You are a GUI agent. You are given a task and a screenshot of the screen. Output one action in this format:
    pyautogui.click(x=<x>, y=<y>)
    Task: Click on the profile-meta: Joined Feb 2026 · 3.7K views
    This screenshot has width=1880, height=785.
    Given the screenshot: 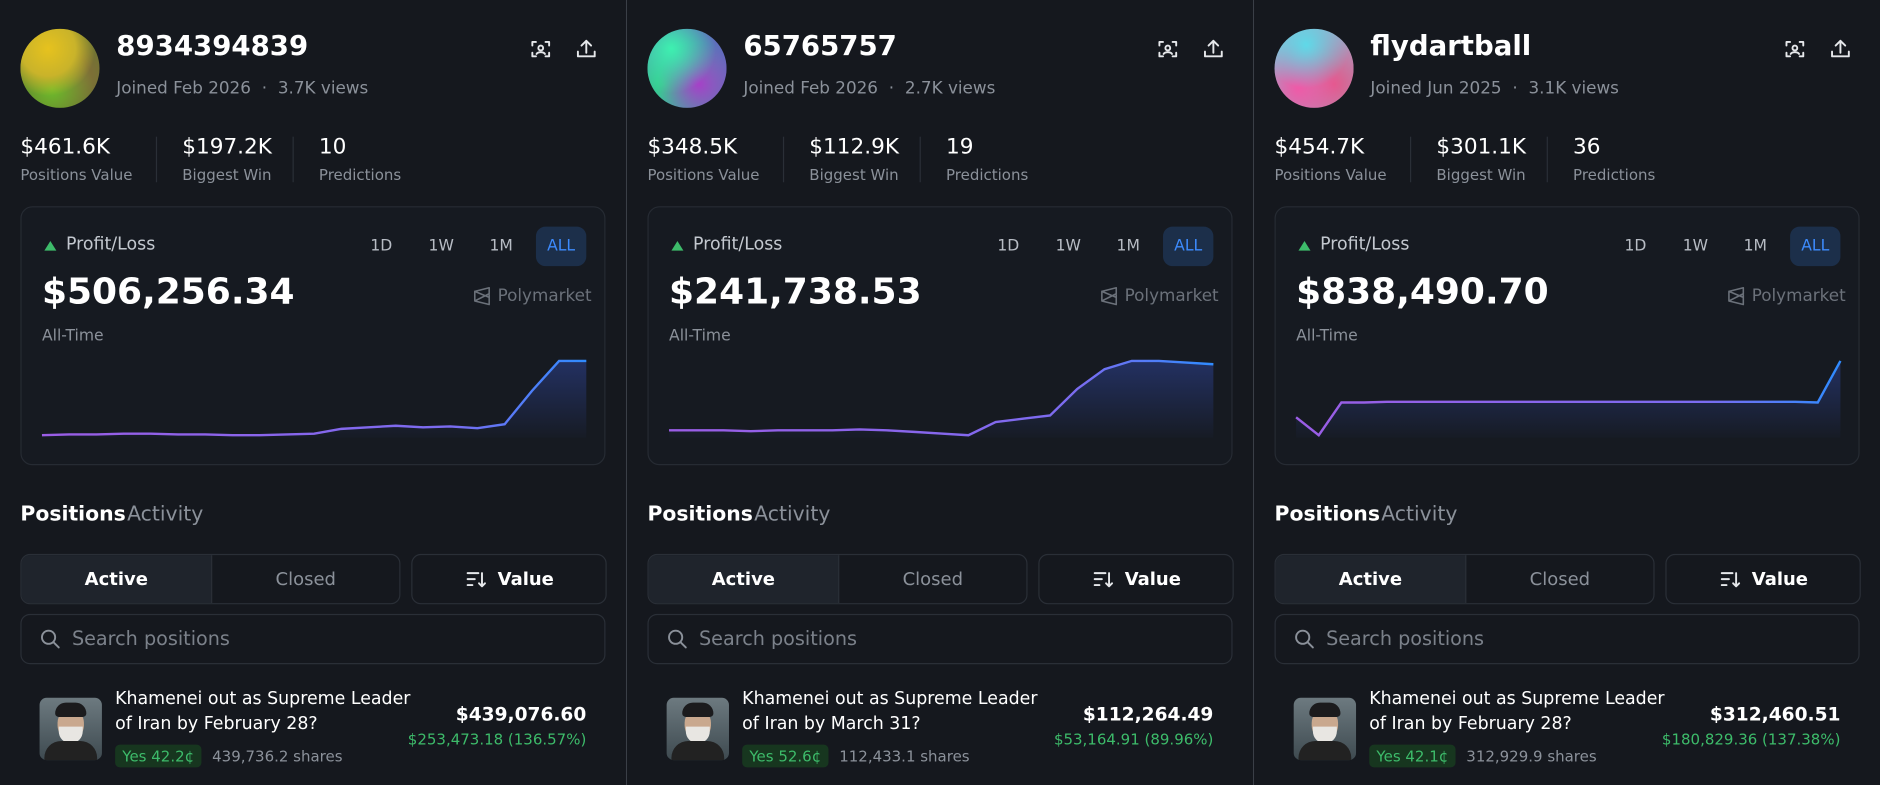 What is the action you would take?
    pyautogui.click(x=242, y=88)
    